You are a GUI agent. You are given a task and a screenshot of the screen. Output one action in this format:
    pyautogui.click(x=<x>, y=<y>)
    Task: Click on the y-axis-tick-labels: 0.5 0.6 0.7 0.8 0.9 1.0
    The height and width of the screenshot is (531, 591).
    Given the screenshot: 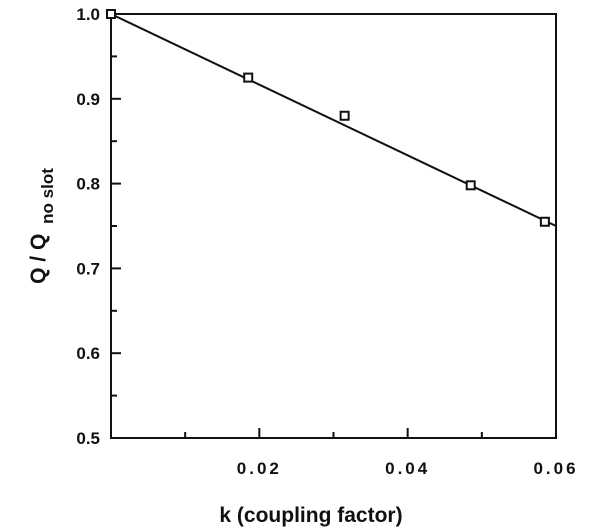 What is the action you would take?
    pyautogui.click(x=88, y=226)
    